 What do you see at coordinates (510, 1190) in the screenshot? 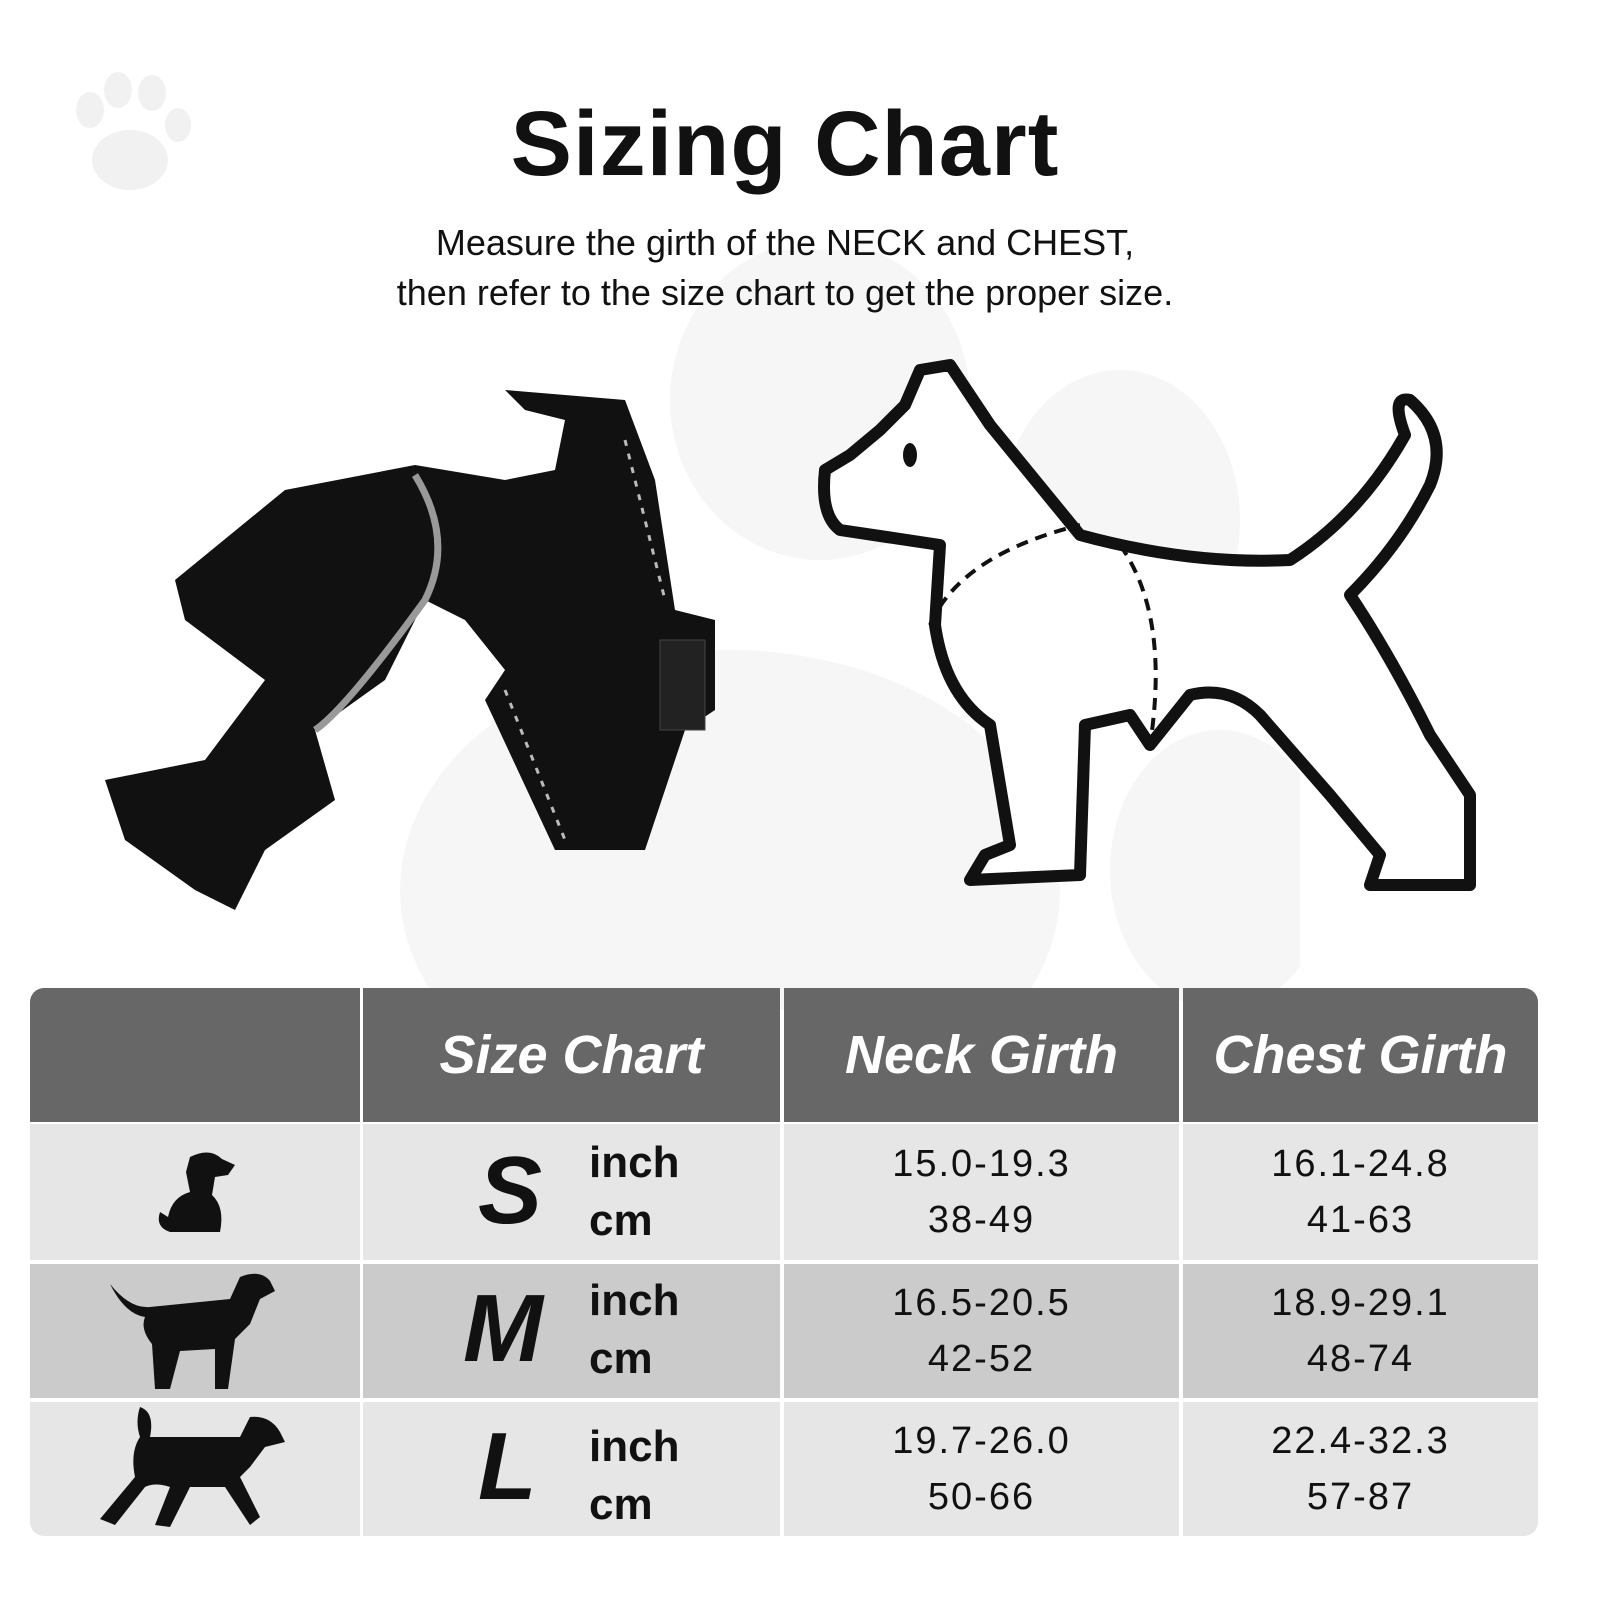
I see `size-label: S` at bounding box center [510, 1190].